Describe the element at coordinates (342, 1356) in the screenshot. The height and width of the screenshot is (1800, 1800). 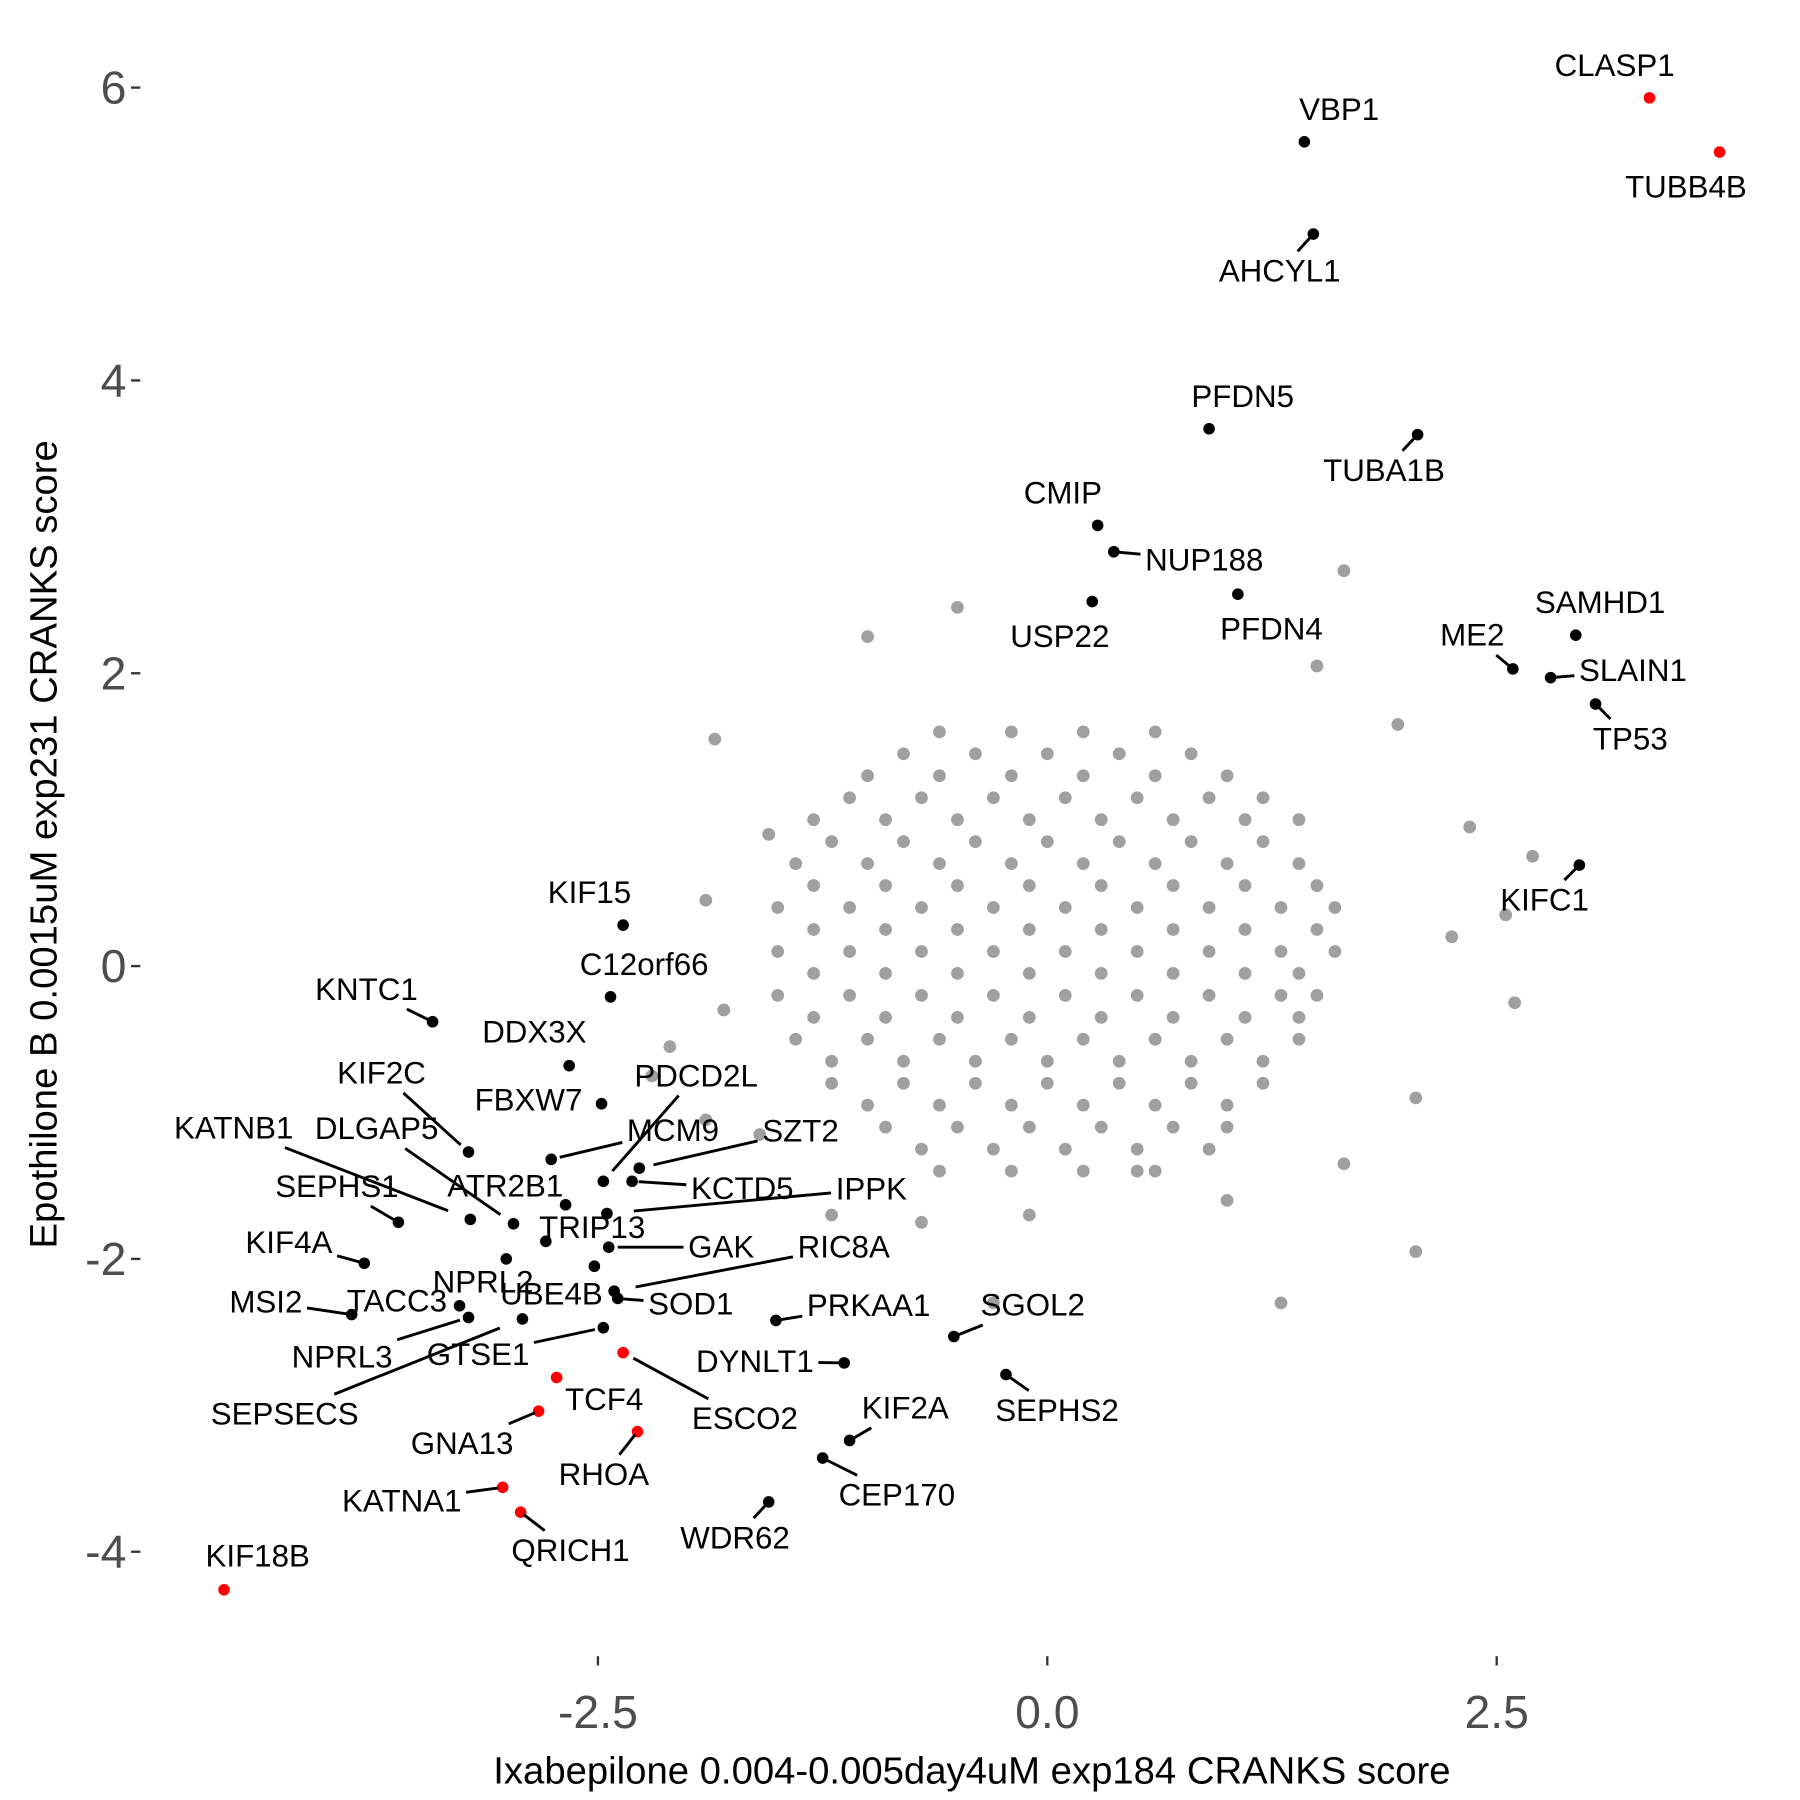
I see `point-label: NPRL3` at that location.